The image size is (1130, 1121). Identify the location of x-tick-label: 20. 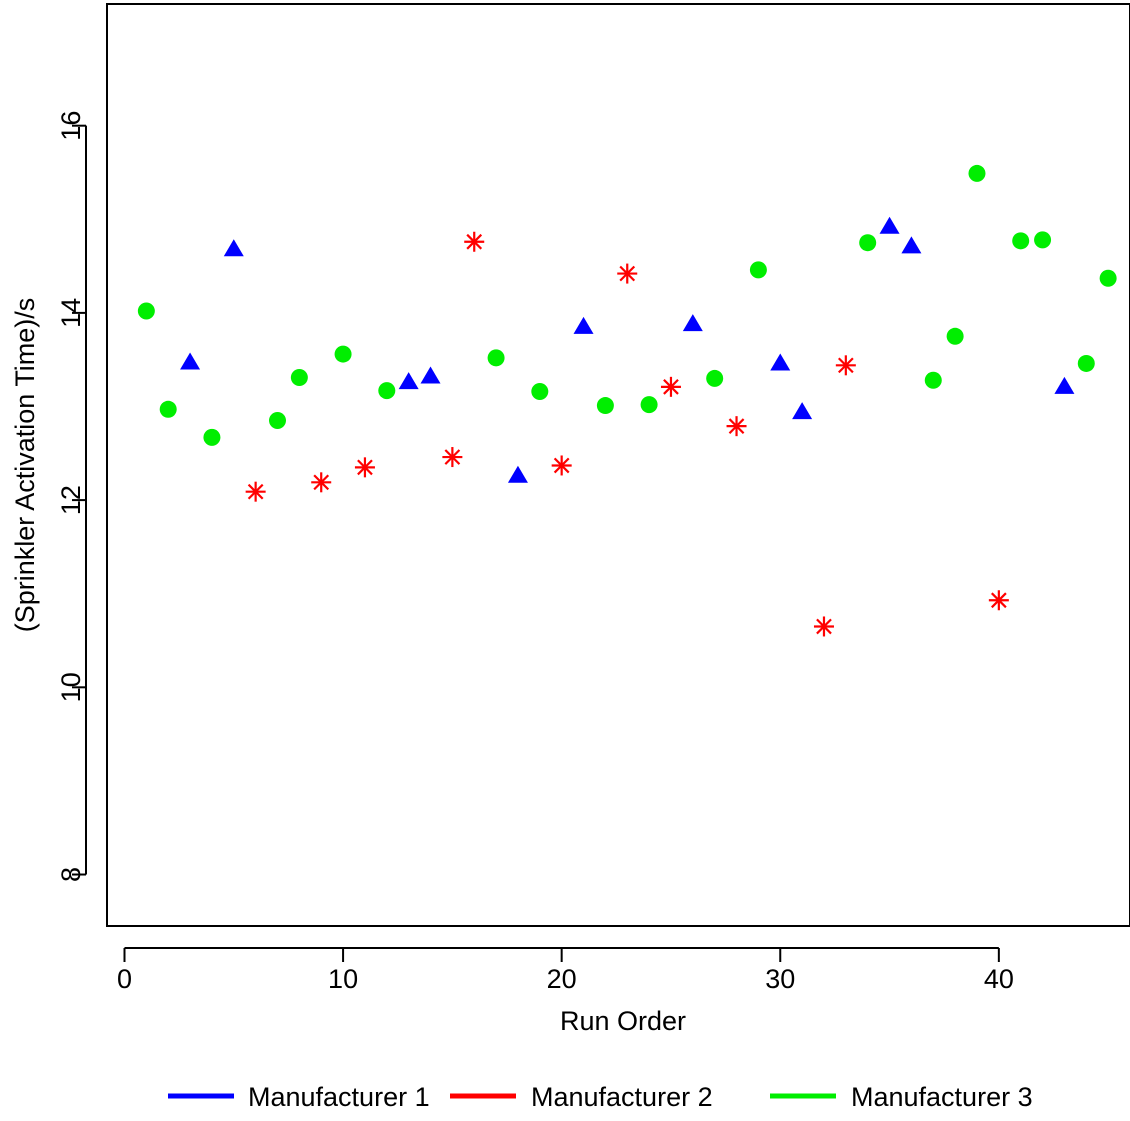
(562, 979).